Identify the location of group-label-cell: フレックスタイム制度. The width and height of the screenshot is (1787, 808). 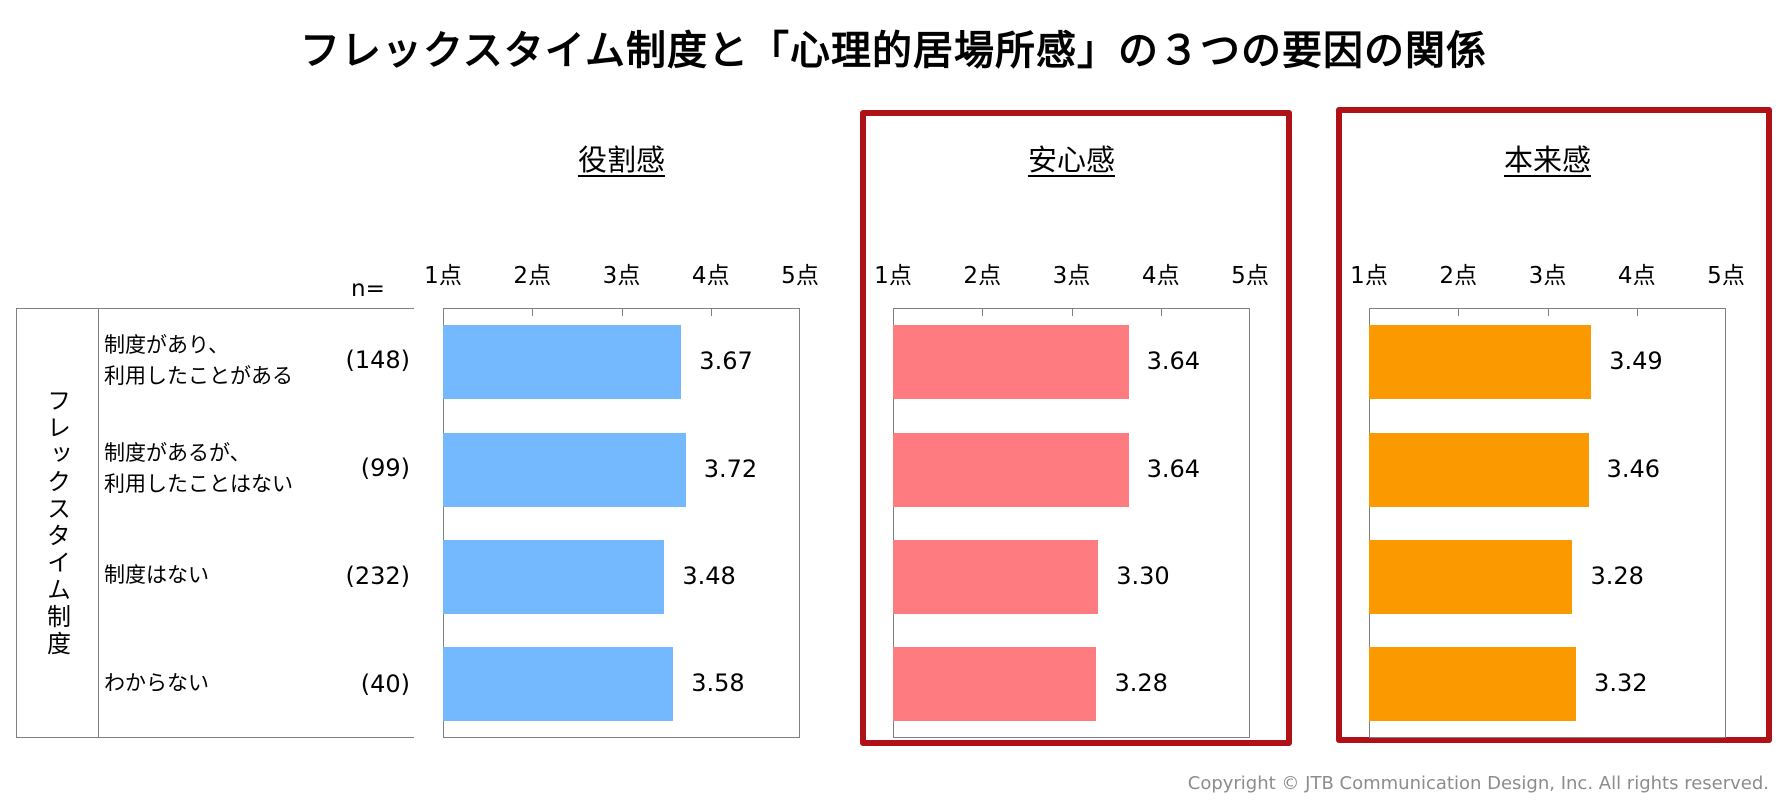
(57, 523).